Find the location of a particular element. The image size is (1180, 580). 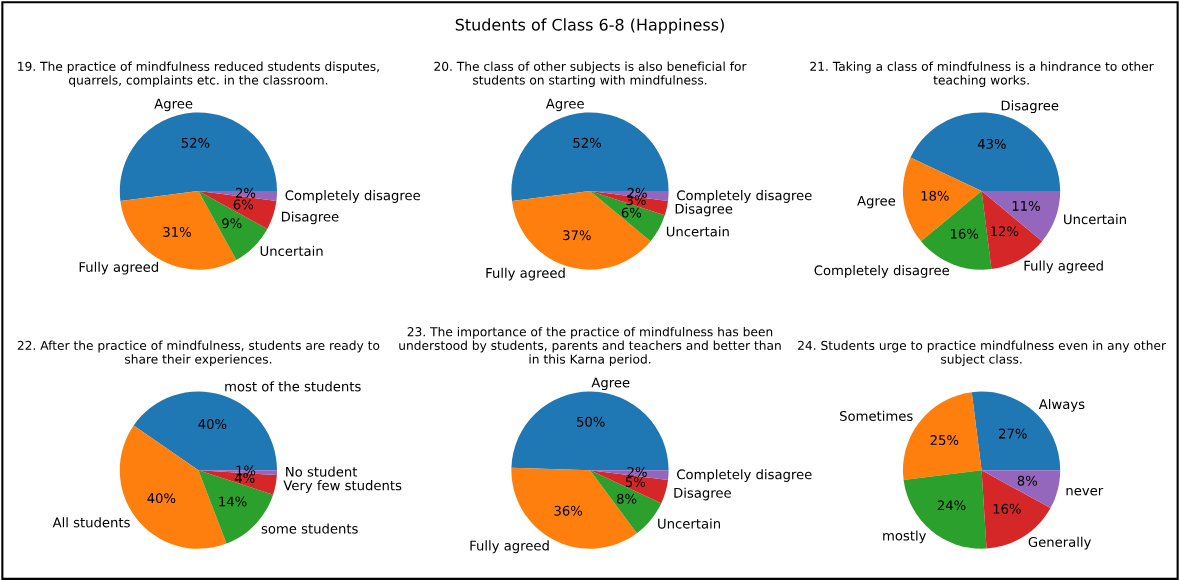

data-label: 50% is located at coordinates (591, 421).